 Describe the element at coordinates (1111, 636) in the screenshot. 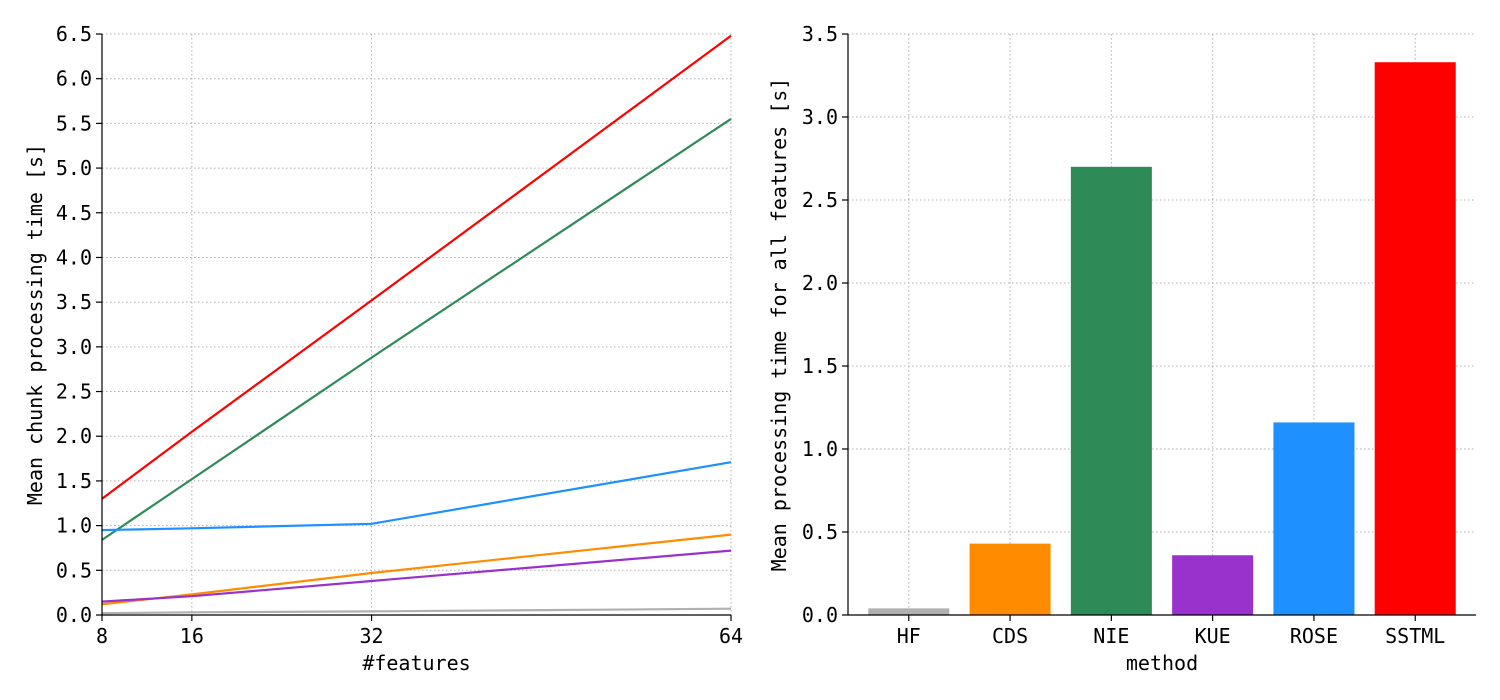

I see `x-tick-label: NIE` at that location.